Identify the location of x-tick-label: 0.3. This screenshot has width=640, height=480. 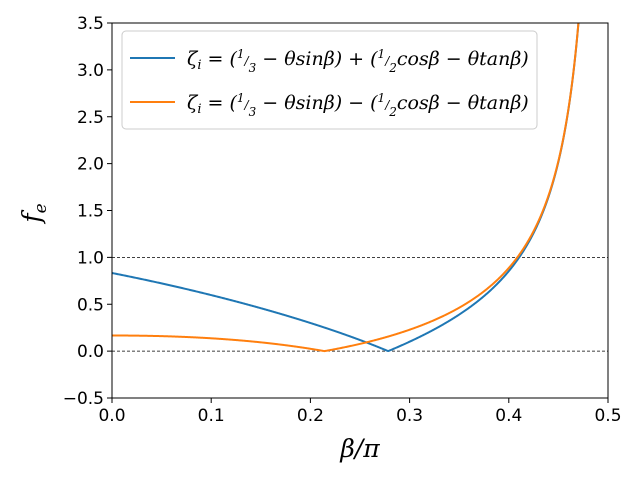
(409, 416).